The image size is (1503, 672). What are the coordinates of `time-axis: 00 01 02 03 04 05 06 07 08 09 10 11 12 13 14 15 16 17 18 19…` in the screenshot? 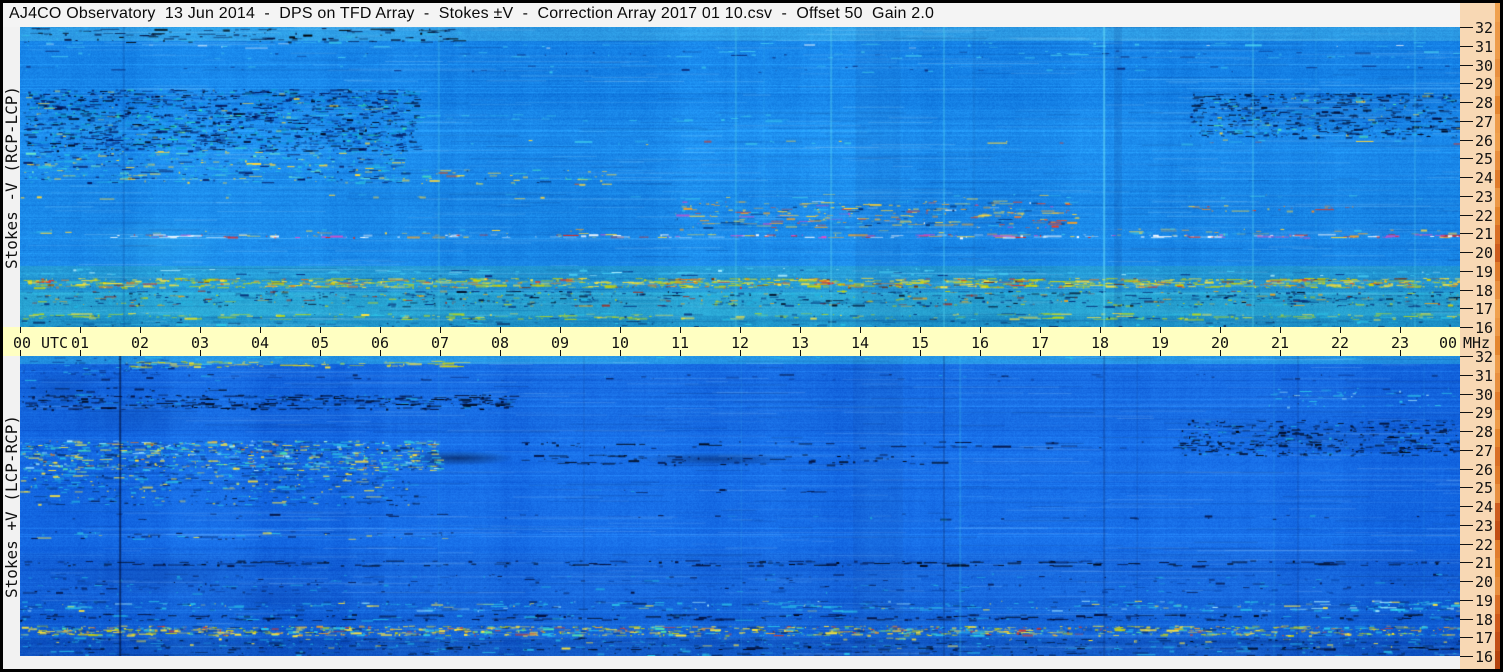 It's located at (732, 341).